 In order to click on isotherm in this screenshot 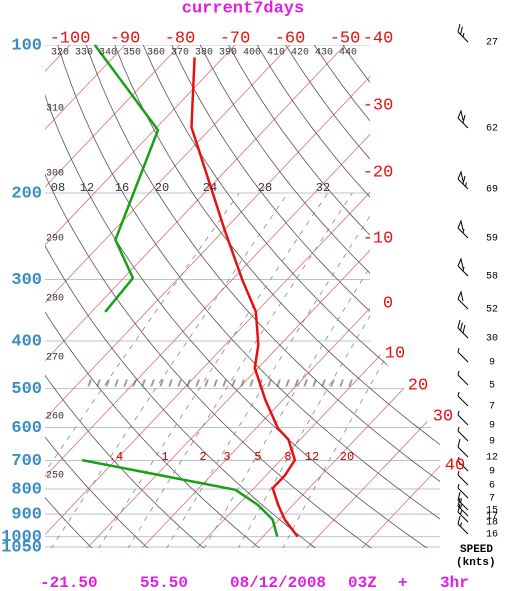, I will do `click(63, 296)`.